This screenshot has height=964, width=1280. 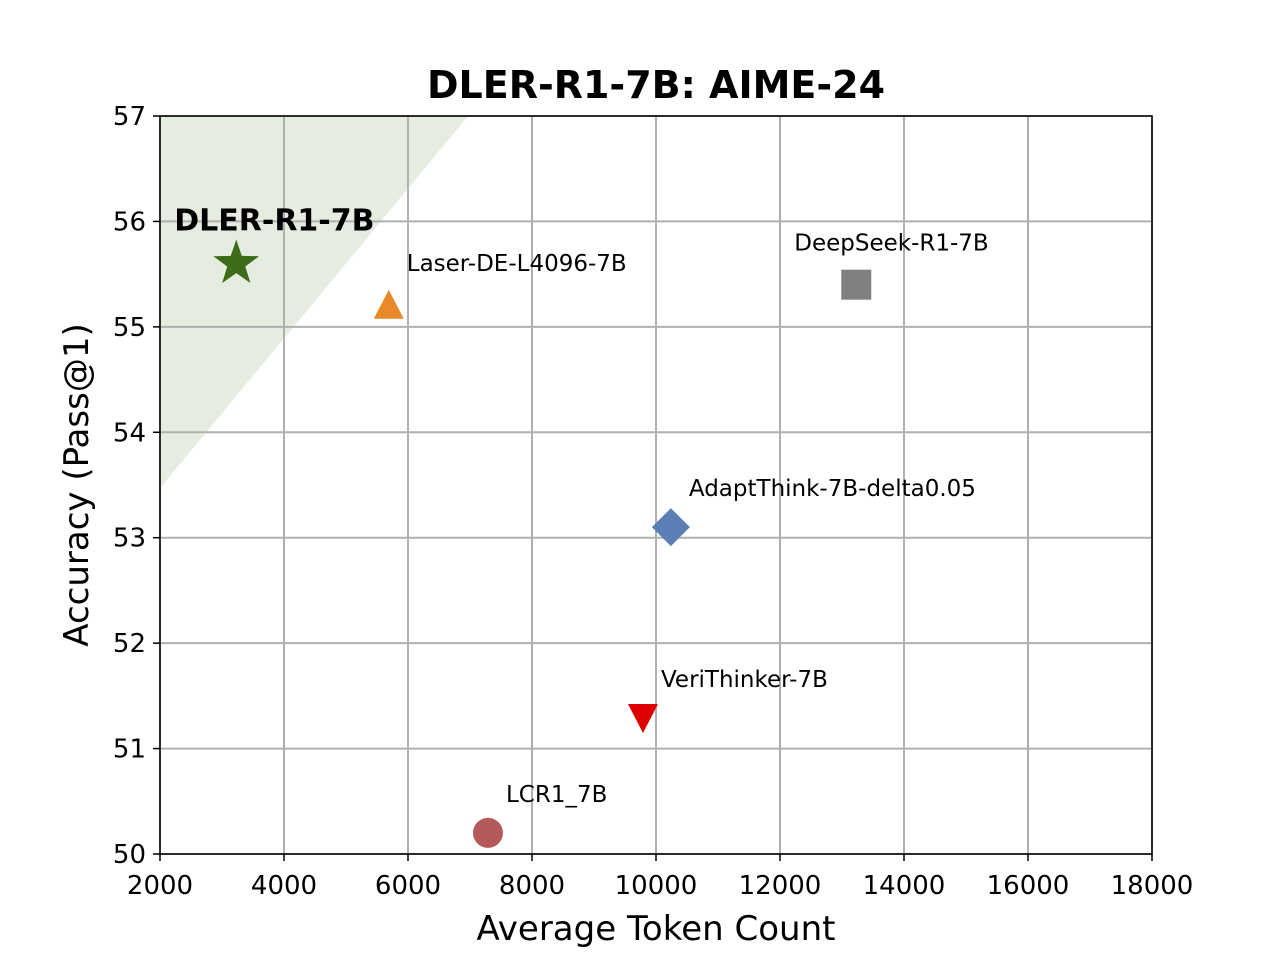 What do you see at coordinates (129, 644) in the screenshot?
I see `y-tick-label: 52` at bounding box center [129, 644].